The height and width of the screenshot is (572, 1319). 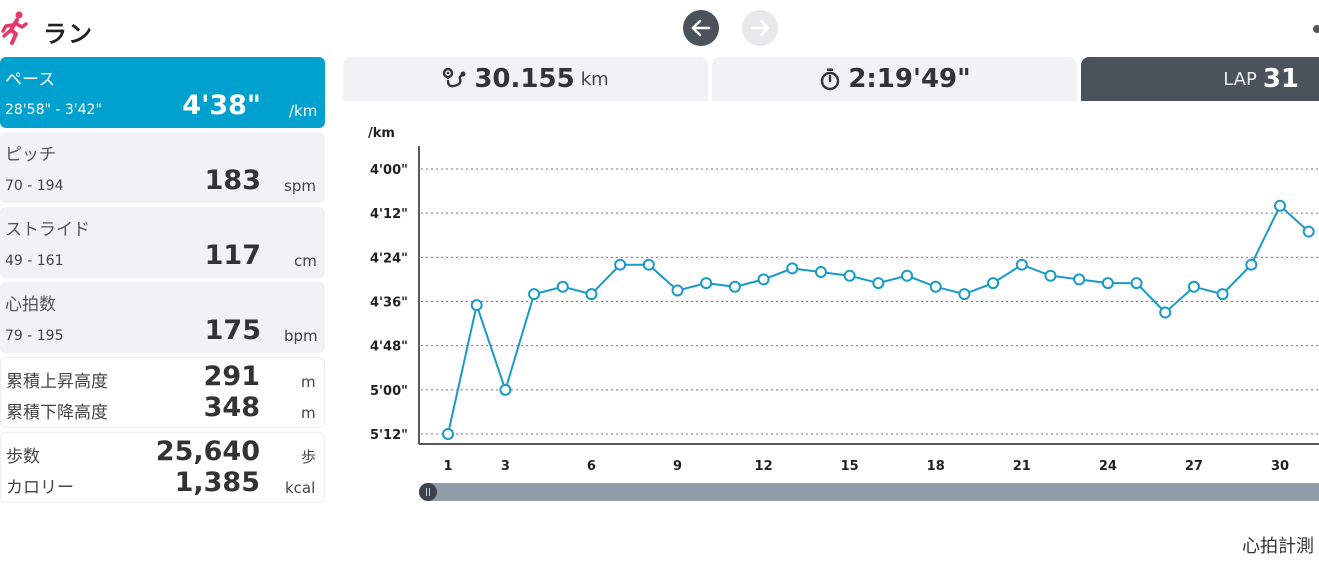 What do you see at coordinates (300, 488) in the screenshot?
I see `calories-unit: kcal` at bounding box center [300, 488].